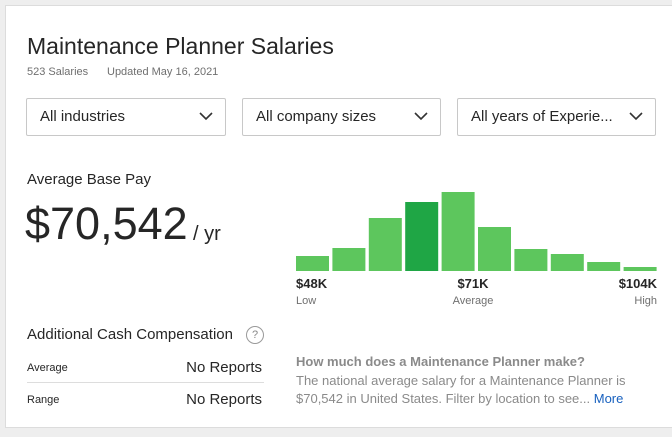  Describe the element at coordinates (473, 301) in the screenshot. I see `average-label: Average` at that location.